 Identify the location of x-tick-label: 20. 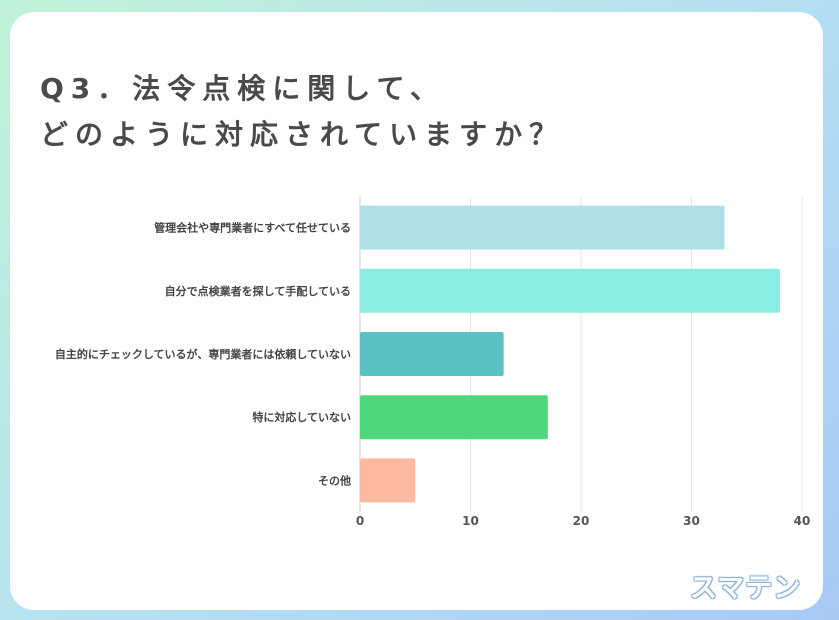
(581, 521).